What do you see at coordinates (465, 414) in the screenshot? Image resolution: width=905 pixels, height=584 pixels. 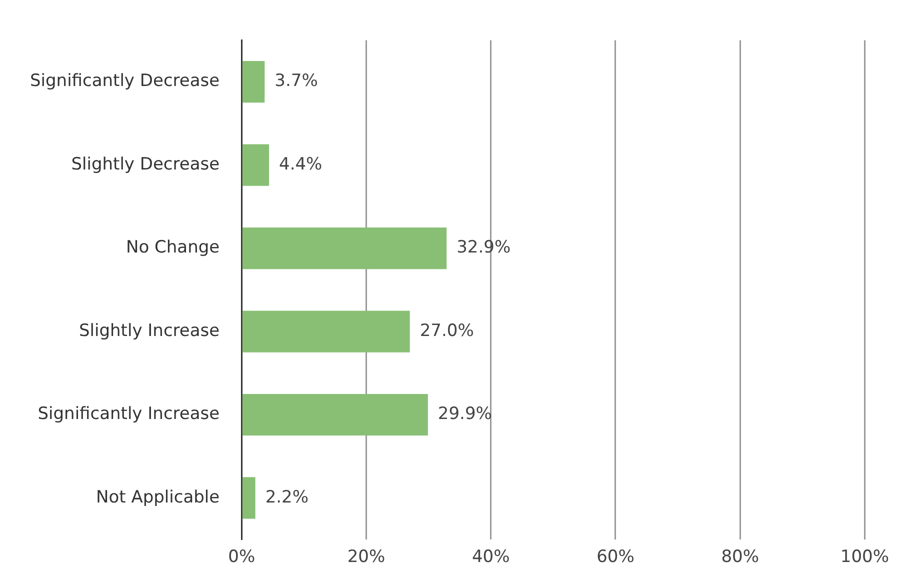 I see `data-label: 29.9%` at bounding box center [465, 414].